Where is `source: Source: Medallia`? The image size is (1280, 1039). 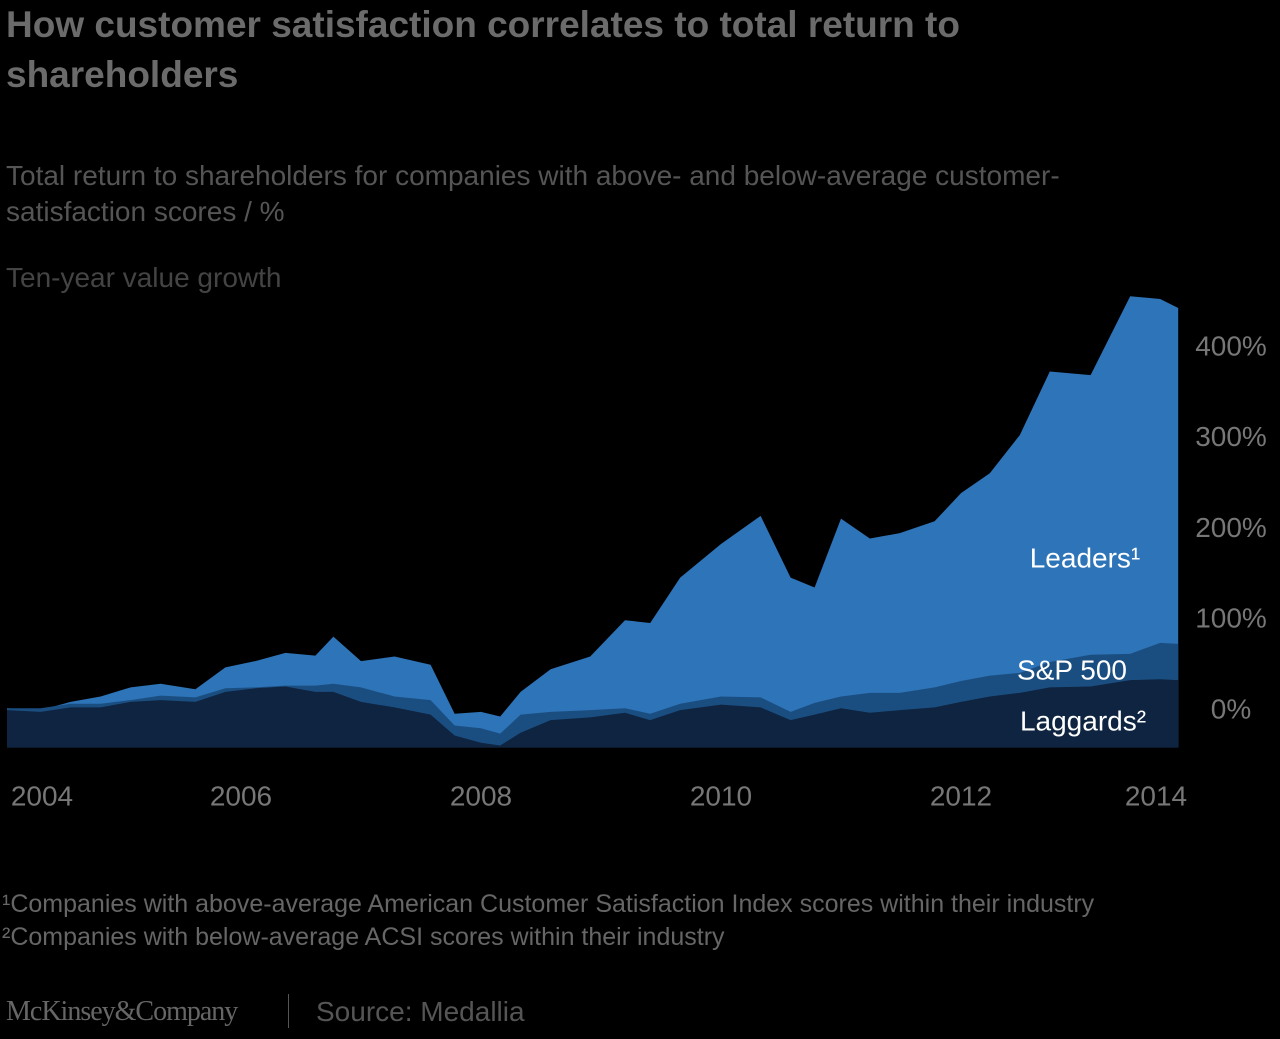 source: Source: Medallia is located at coordinates (420, 1011).